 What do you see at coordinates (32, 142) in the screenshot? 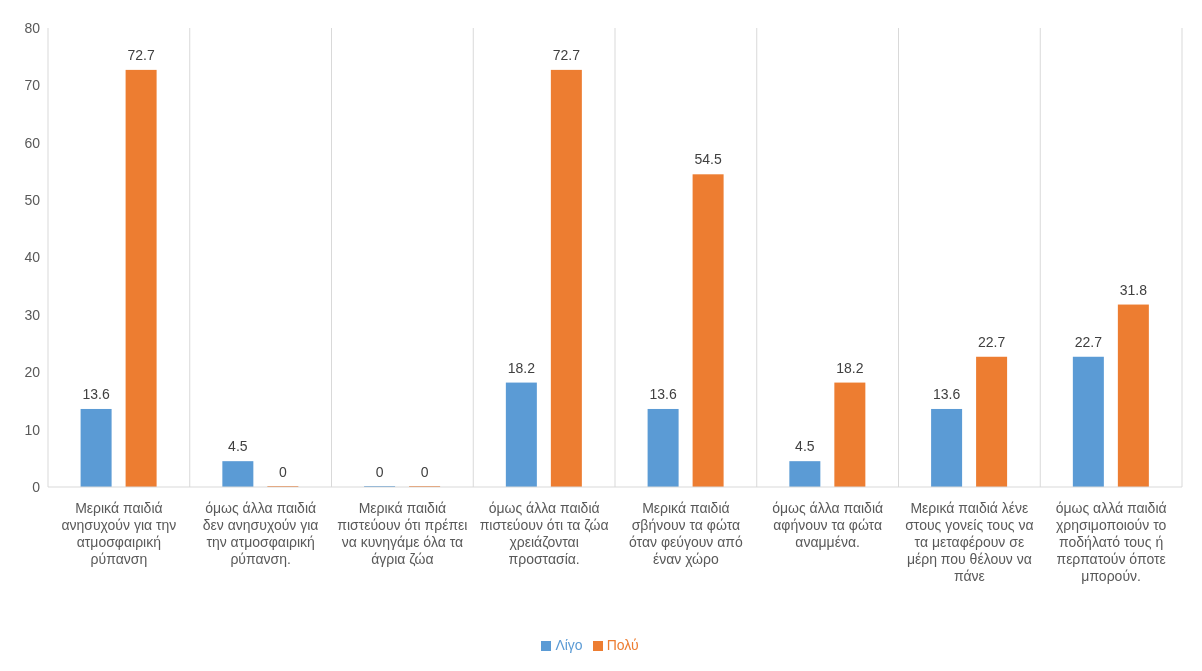
I see `y-tick-label: 60` at bounding box center [32, 142].